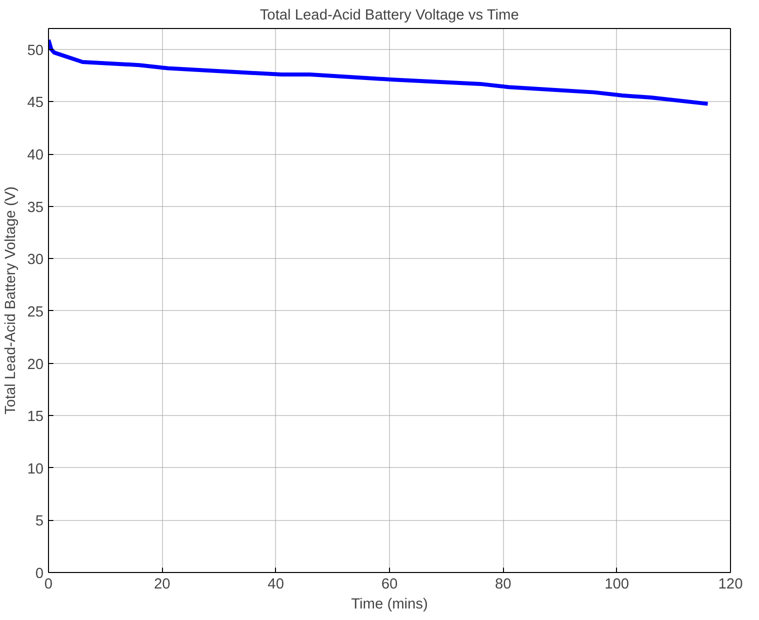 The height and width of the screenshot is (620, 759). What do you see at coordinates (39, 574) in the screenshot?
I see `y-tick-label: 0` at bounding box center [39, 574].